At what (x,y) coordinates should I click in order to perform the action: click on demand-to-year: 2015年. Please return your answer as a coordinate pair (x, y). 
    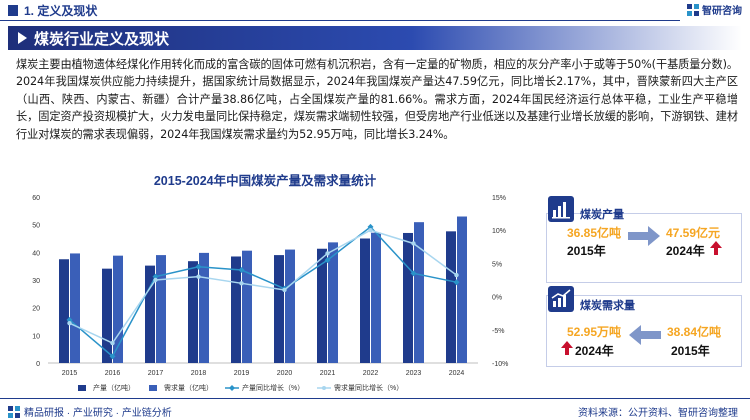
    Looking at the image, I should click on (690, 351).